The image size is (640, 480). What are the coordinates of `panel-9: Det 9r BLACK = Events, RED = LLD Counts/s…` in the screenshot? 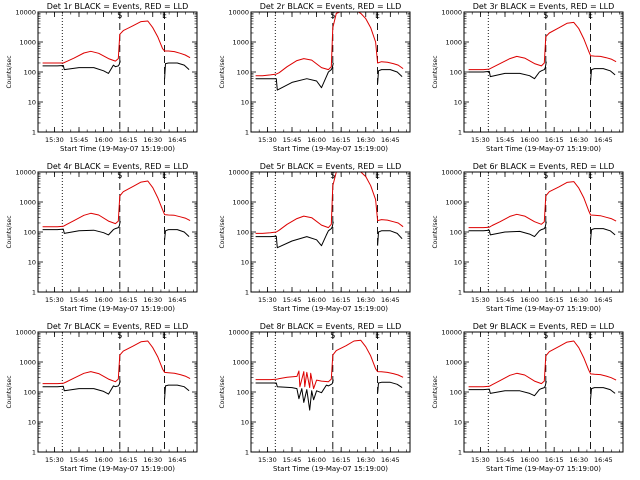 It's located at (528, 397).